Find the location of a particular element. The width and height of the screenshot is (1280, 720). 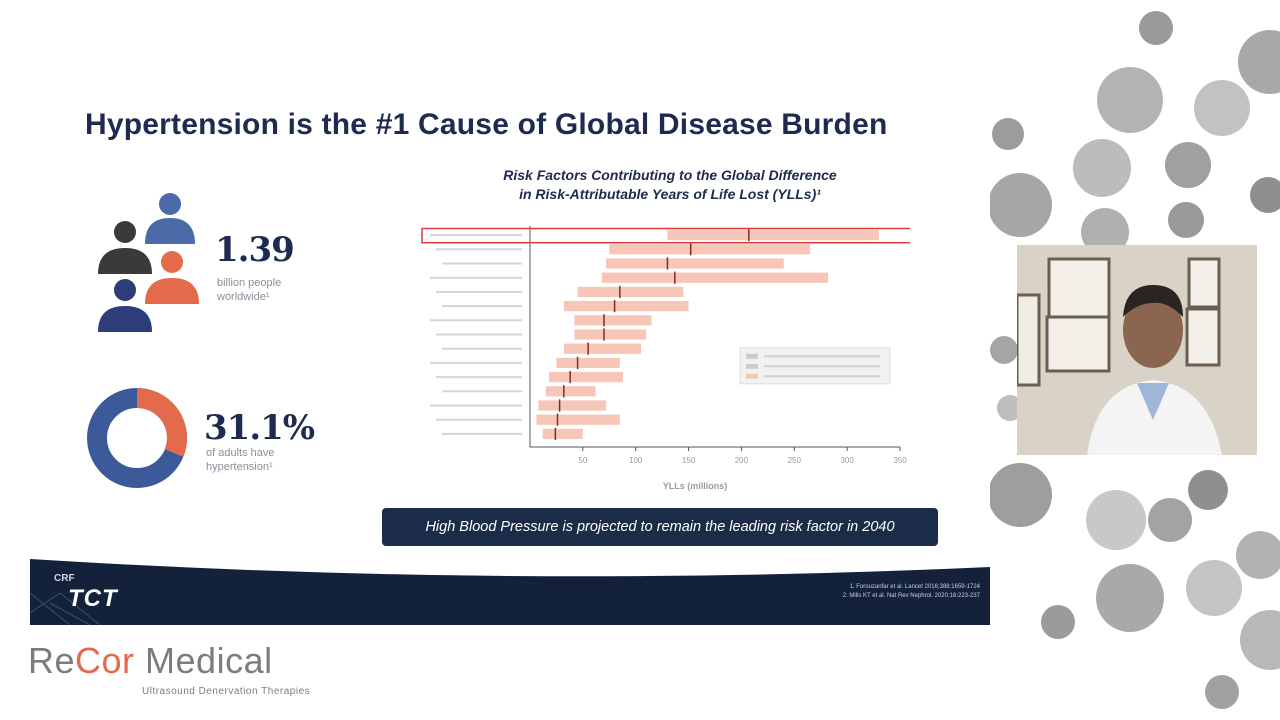

presenter-video is located at coordinates (1137, 350).